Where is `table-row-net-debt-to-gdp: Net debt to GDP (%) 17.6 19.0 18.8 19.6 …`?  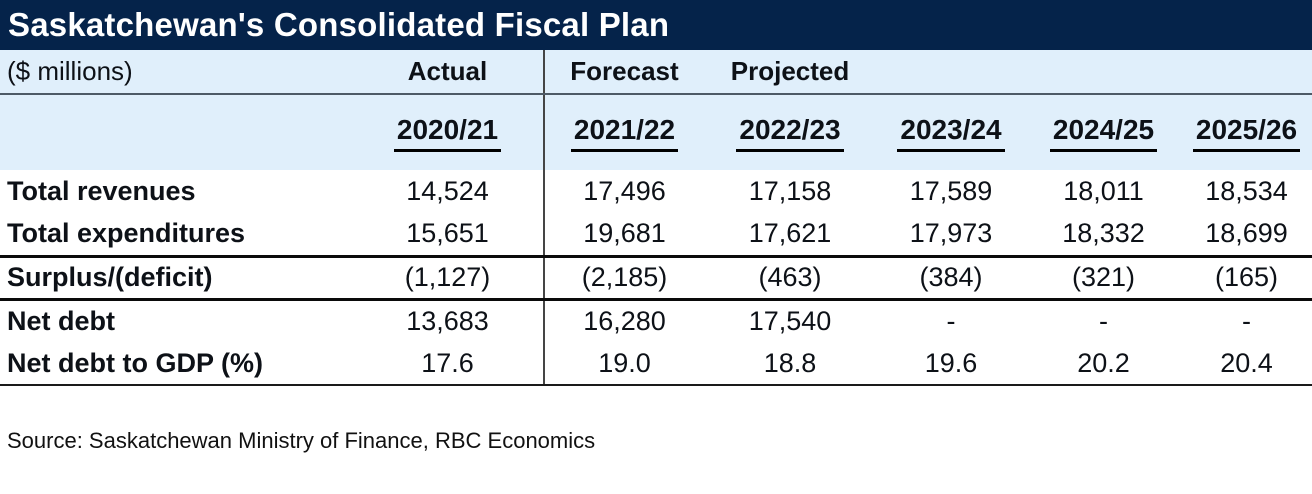 table-row-net-debt-to-gdp: Net debt to GDP (%) 17.6 19.0 18.8 19.6 … is located at coordinates (656, 364).